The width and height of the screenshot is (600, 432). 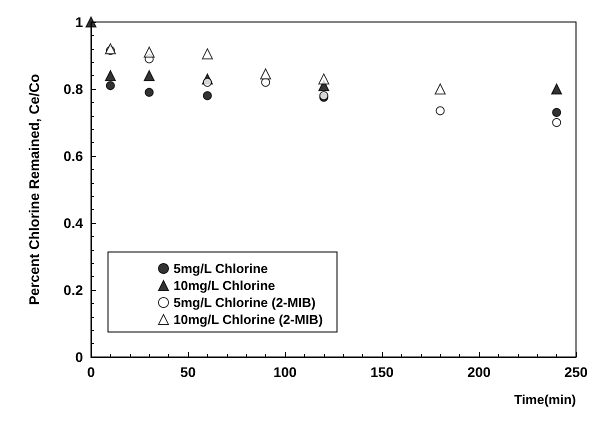 I want to click on x-tick-label: 150, so click(x=382, y=372).